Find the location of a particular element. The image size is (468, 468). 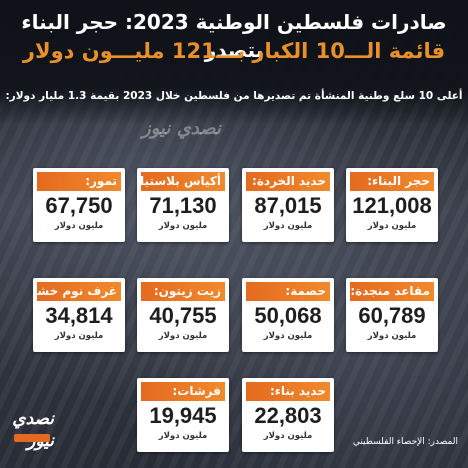

watermark-logo: نصدي نيوز is located at coordinates (181, 129).